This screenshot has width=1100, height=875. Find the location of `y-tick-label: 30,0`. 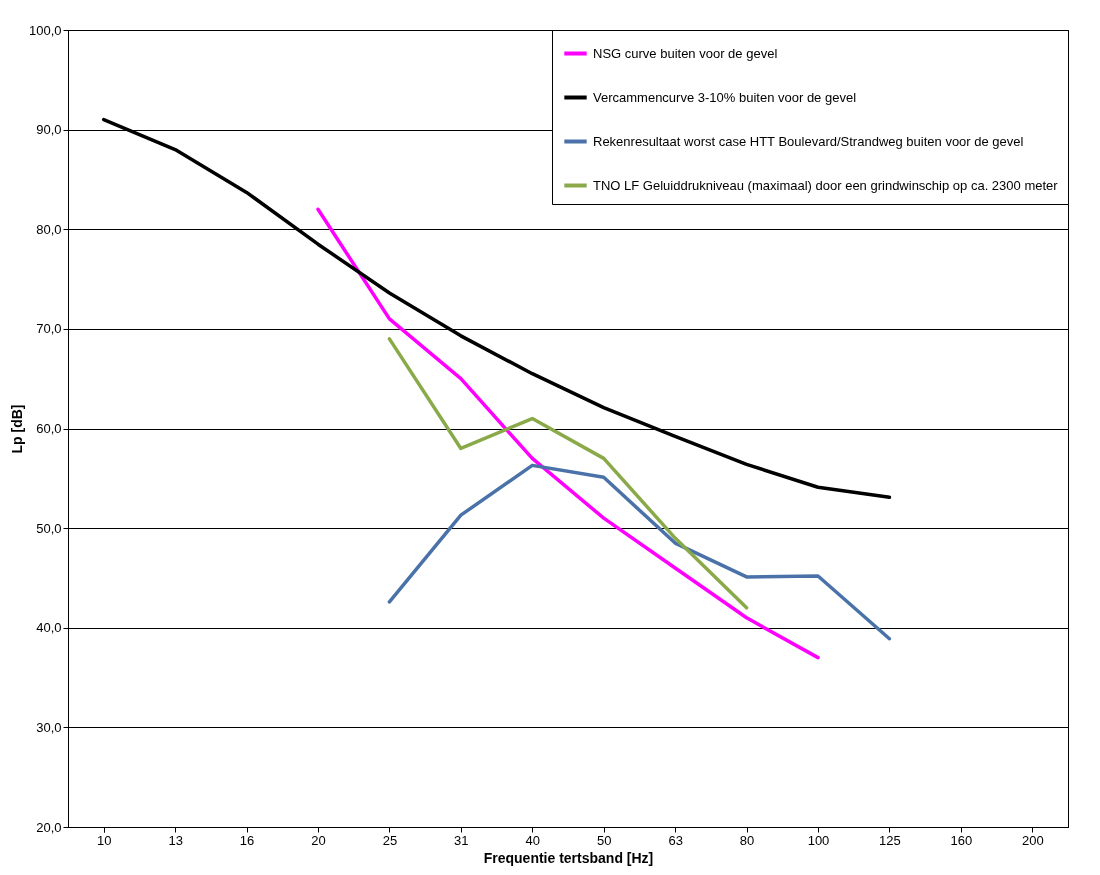

y-tick-label: 30,0 is located at coordinates (49, 727).